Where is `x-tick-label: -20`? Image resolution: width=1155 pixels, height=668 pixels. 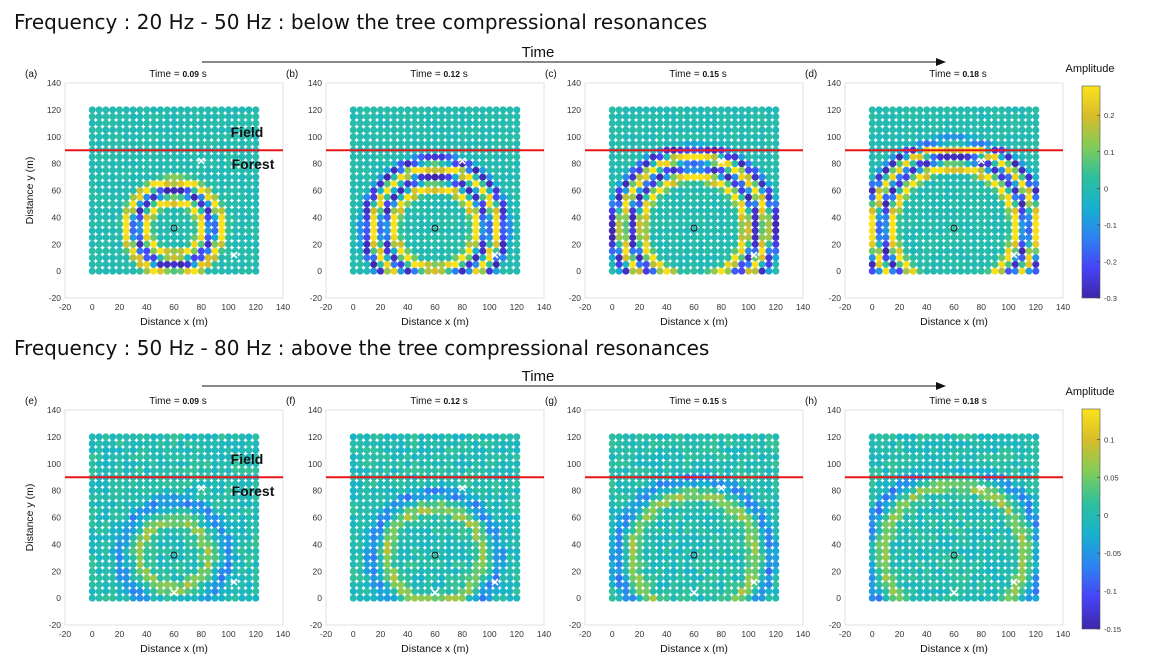
x-tick-label: -20 is located at coordinates (326, 307).